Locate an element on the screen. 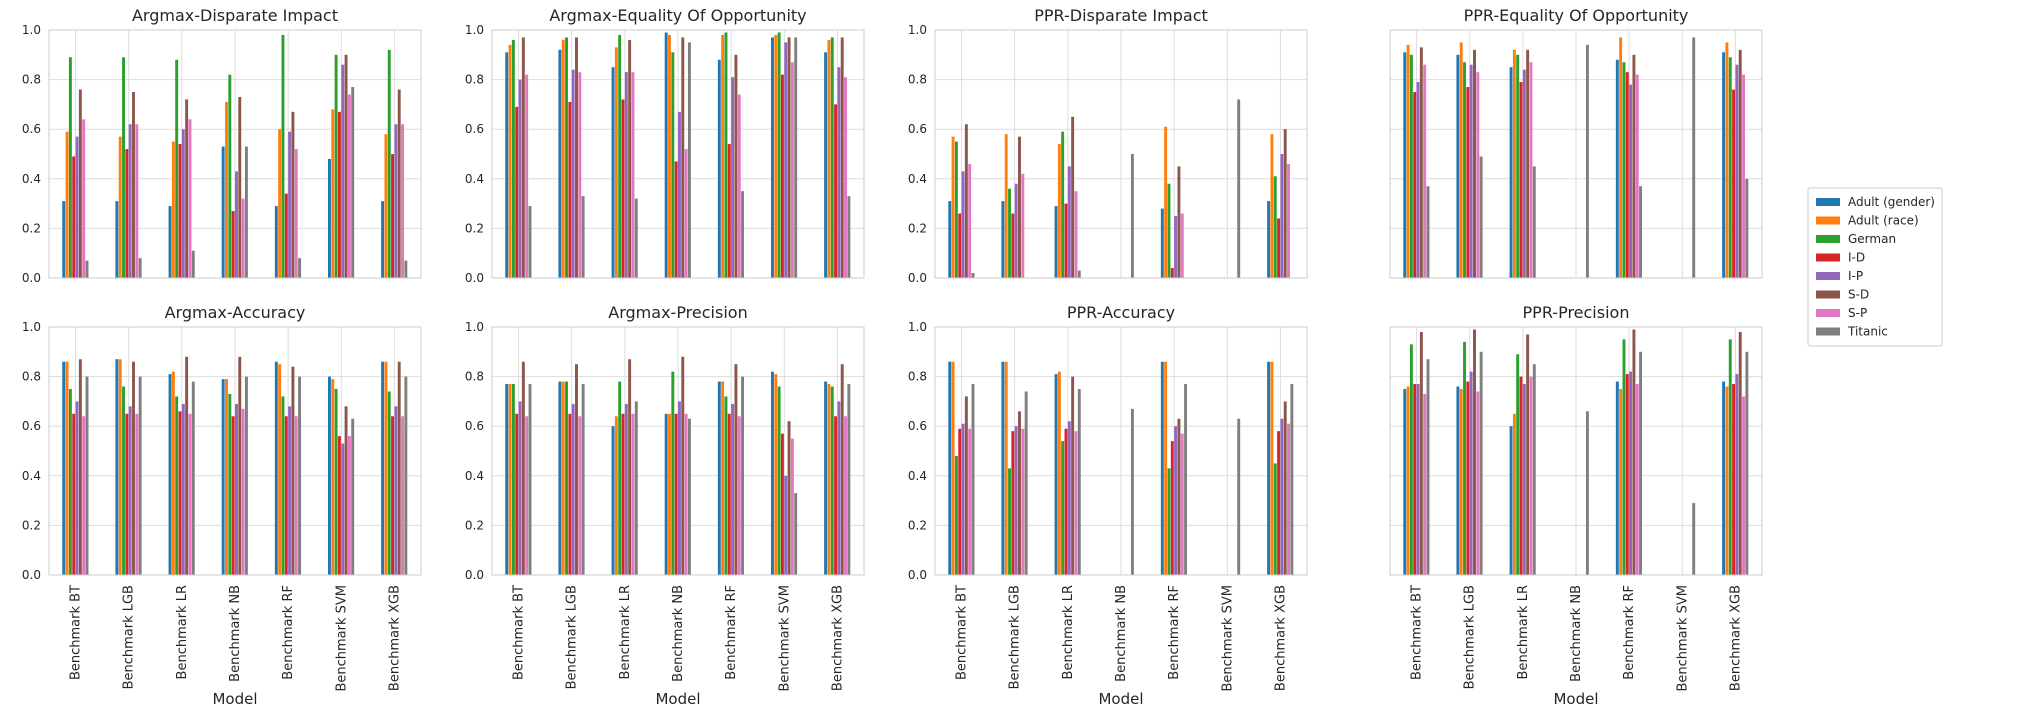 Image resolution: width=2034 pixels, height=714 pixels. x-tick-label: Benchmark RF is located at coordinates (1174, 632).